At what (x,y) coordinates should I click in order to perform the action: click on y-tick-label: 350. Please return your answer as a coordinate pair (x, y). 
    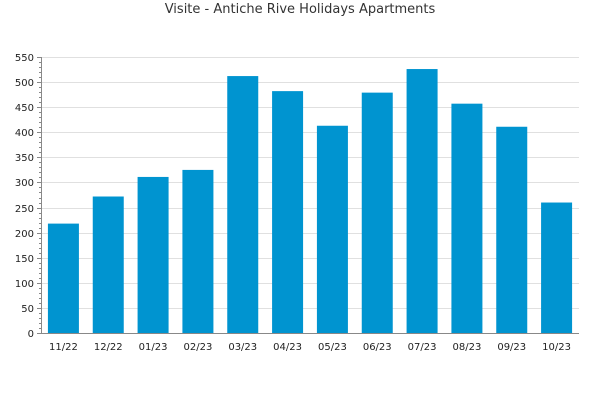
    Looking at the image, I should click on (24, 158).